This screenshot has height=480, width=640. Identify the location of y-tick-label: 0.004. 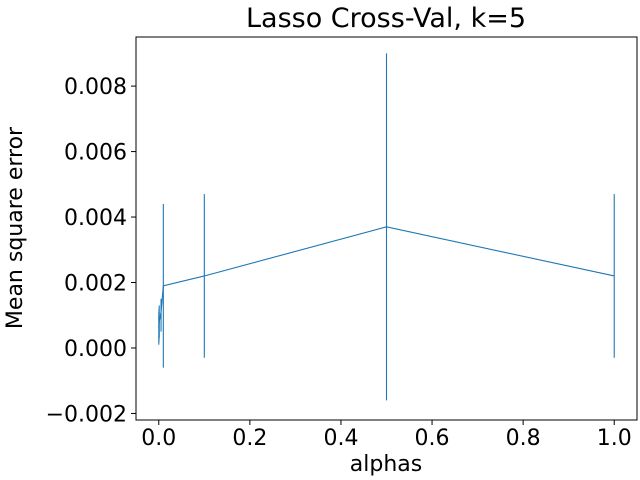
(95, 218).